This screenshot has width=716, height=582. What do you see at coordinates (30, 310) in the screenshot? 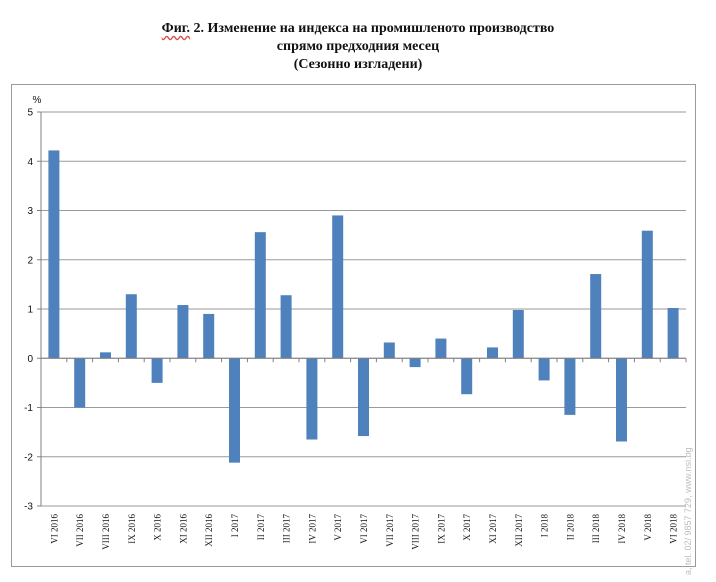
I see `y-tick-label: 1` at bounding box center [30, 310].